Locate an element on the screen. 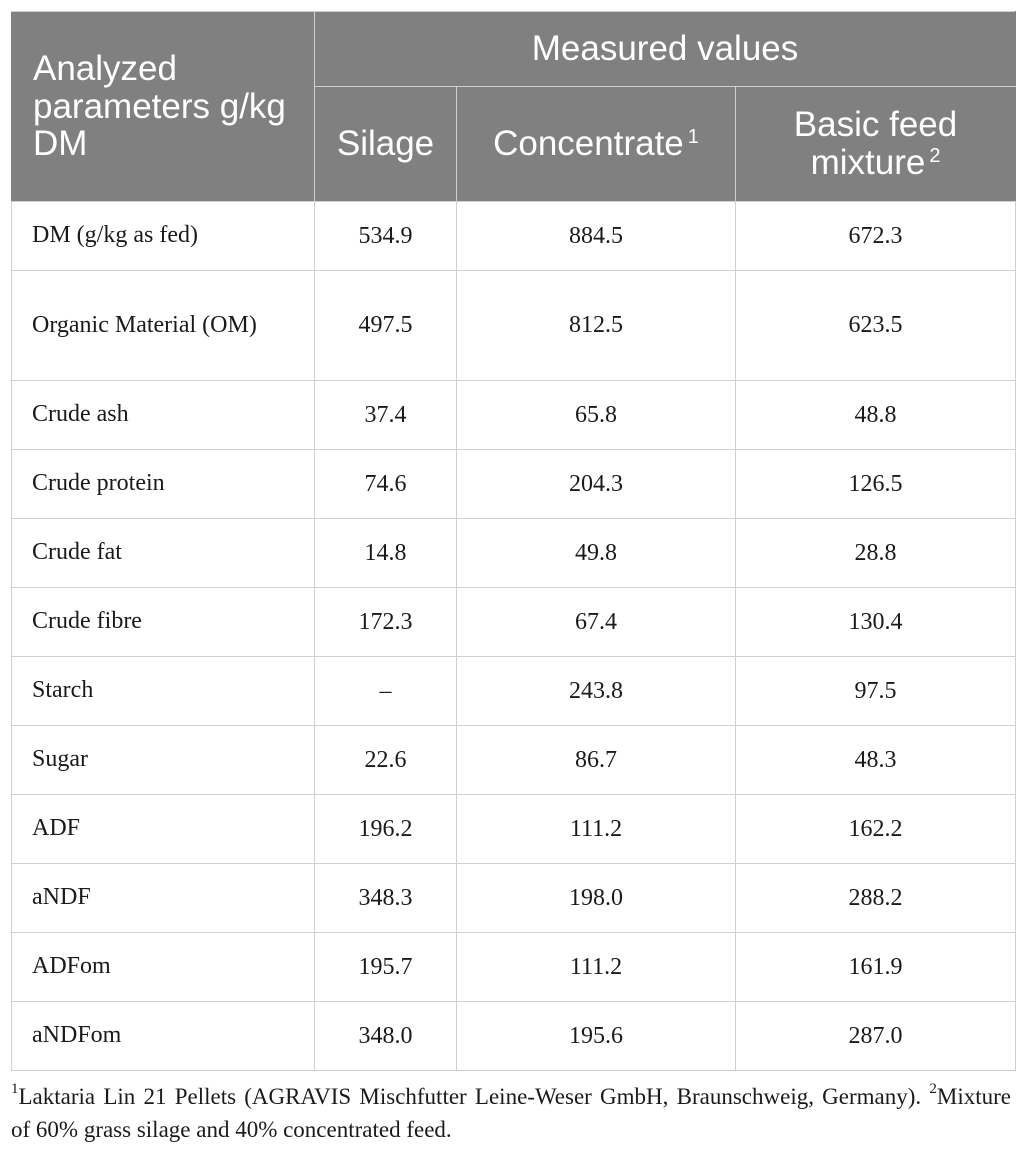 The height and width of the screenshot is (1159, 1026). table-row: DM (g/kg as fed) 534.9 884.5 672.3 is located at coordinates (514, 236).